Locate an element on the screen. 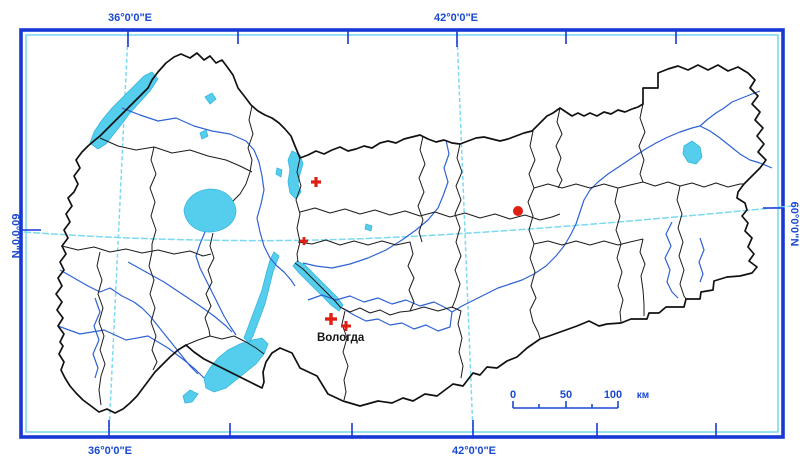 This screenshot has height=457, width=800. river-kubena is located at coordinates (376, 204).